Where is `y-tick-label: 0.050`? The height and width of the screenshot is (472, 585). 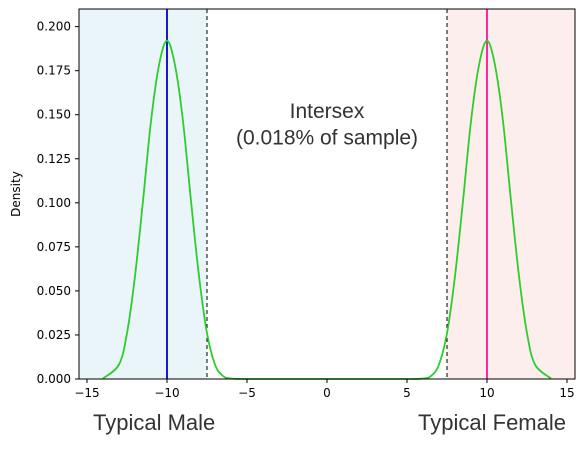
y-tick-label: 0.050 is located at coordinates (54, 291).